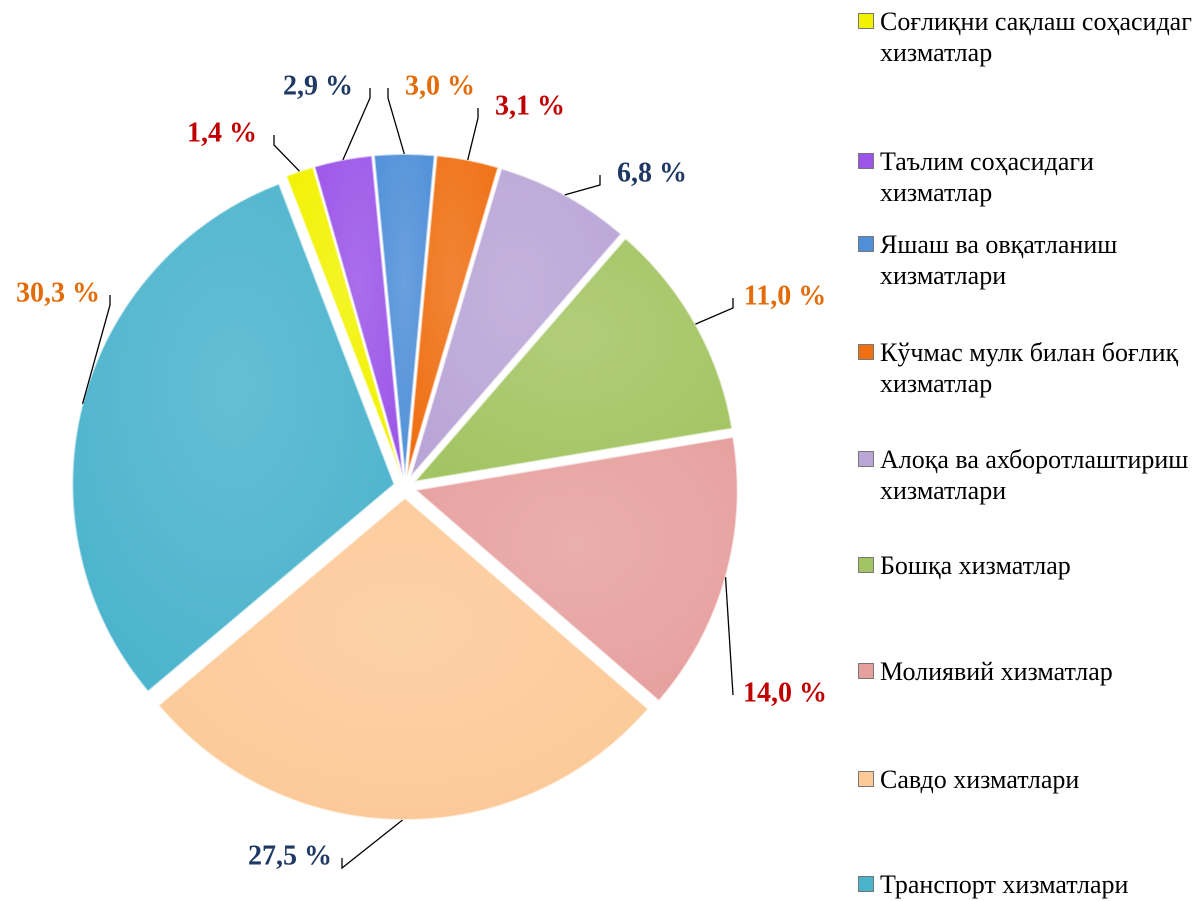 Image resolution: width=1192 pixels, height=901 pixels. Describe the element at coordinates (785, 692) in the screenshot. I see `data-label: 14,0 %` at that location.